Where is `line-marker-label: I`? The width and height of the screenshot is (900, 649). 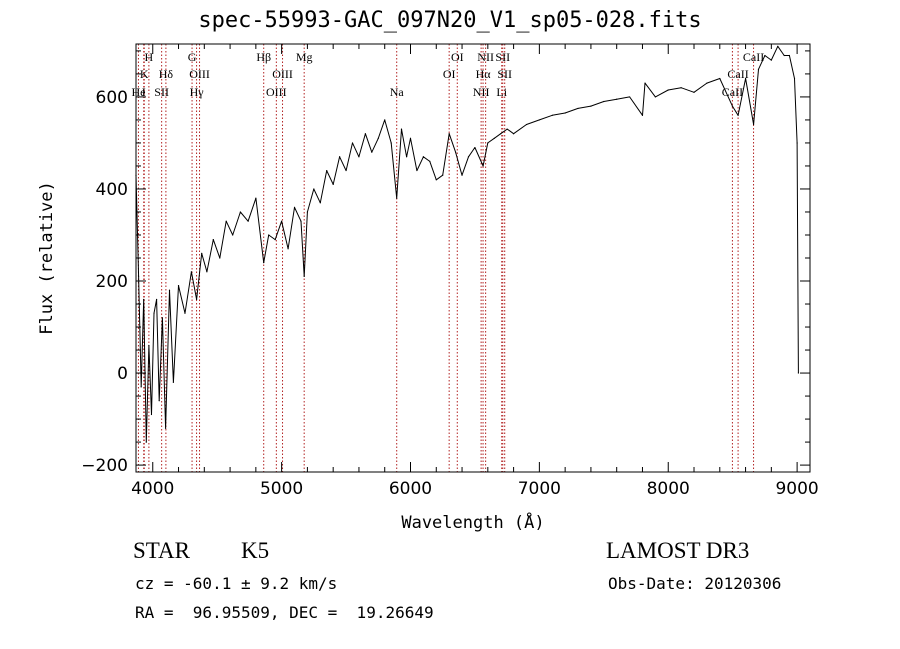
line-marker-label: I is located at coordinates (144, 92).